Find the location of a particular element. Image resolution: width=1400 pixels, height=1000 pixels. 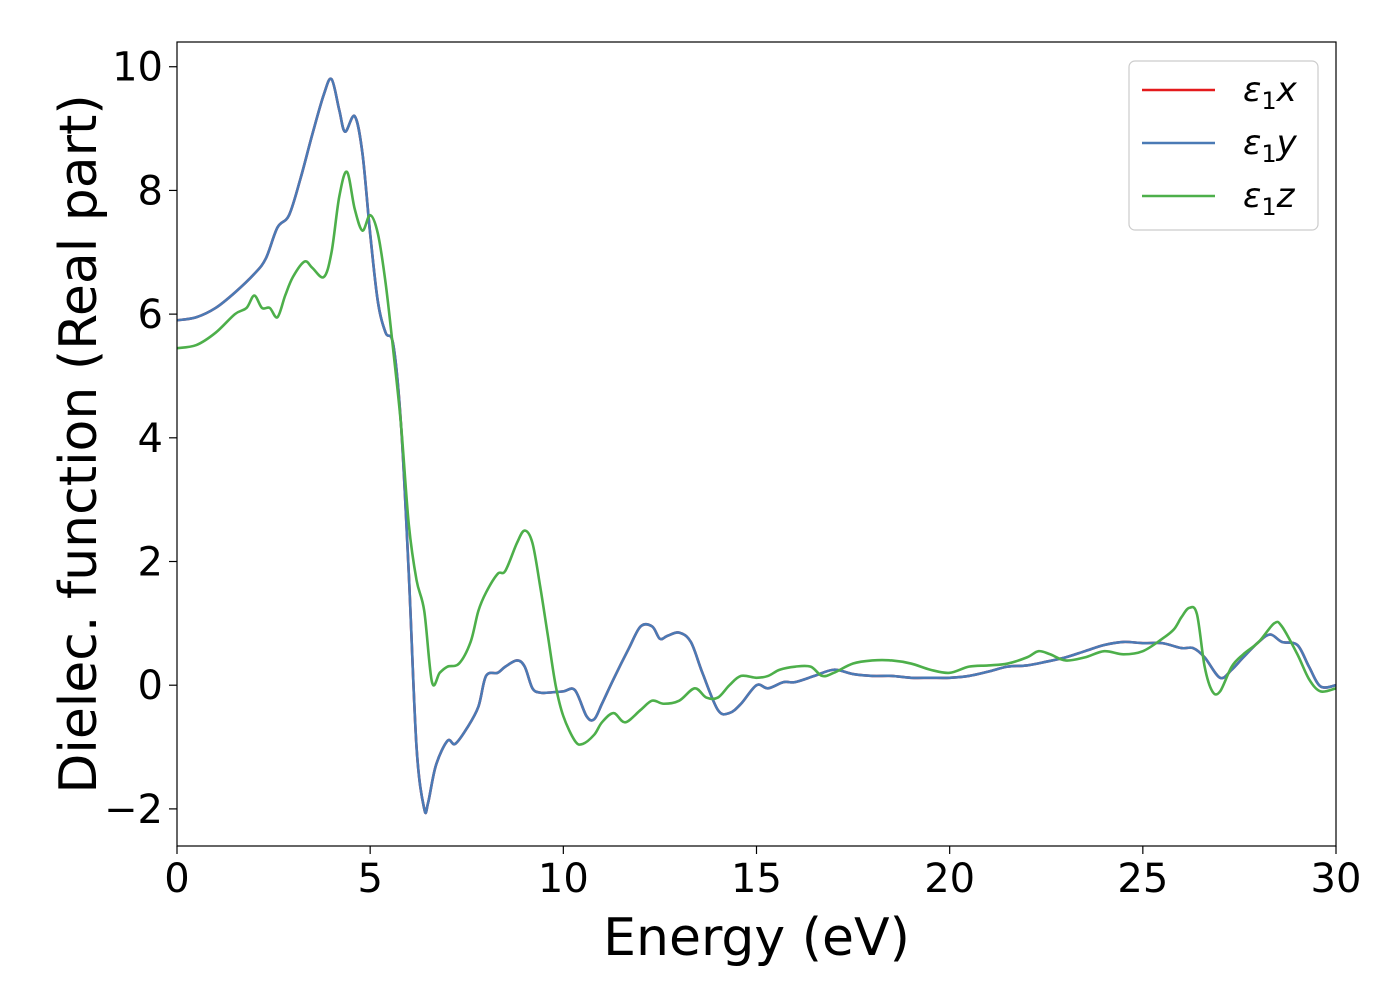

legend-entry-e1z: ε1z is located at coordinates (1219, 198).